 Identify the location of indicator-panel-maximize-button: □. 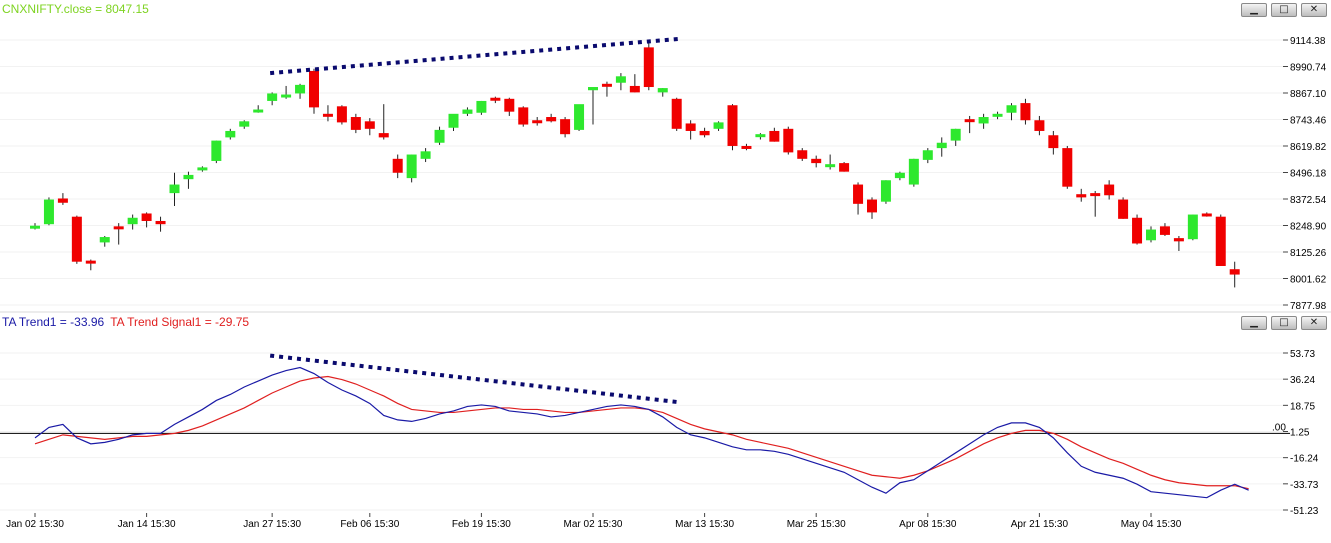
(1284, 323).